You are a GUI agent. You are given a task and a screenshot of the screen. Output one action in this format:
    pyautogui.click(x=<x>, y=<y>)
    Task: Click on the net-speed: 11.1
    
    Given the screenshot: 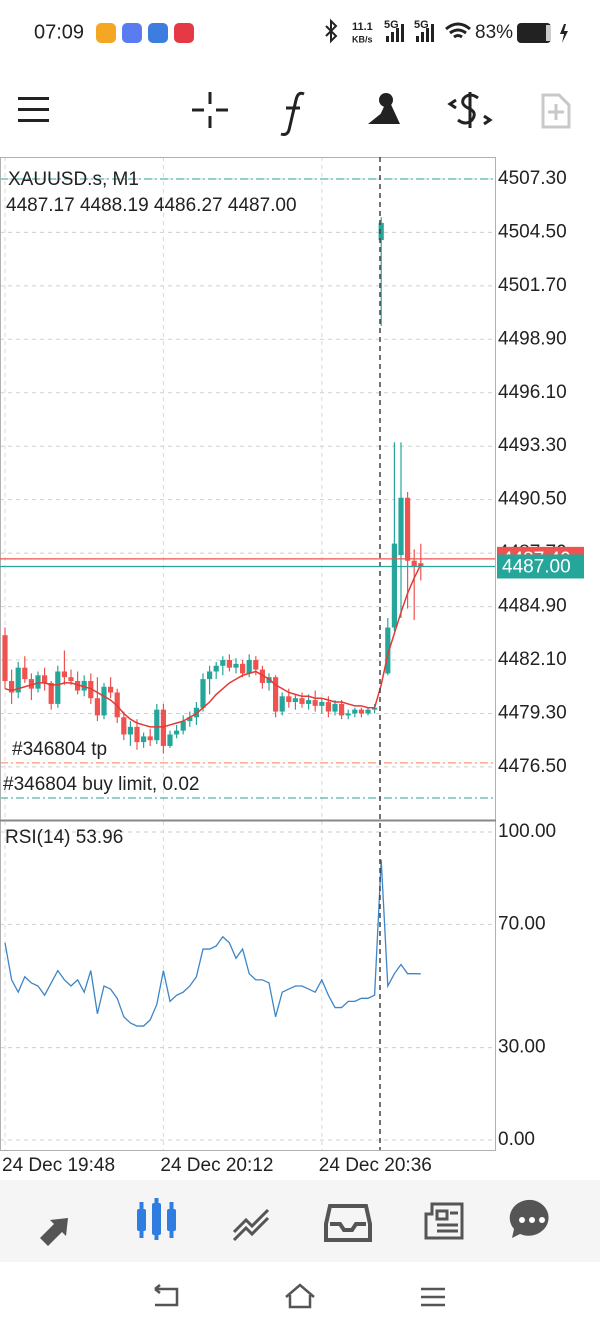 What is the action you would take?
    pyautogui.click(x=362, y=27)
    